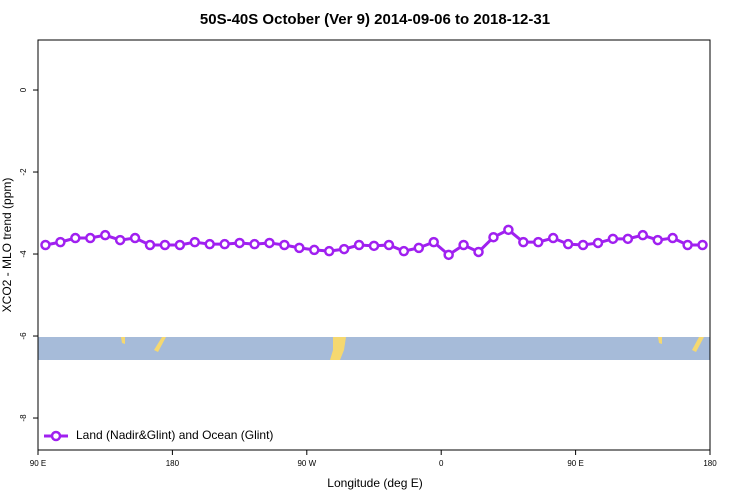 This screenshot has width=750, height=500. I want to click on x-tick-label: 0, so click(441, 463).